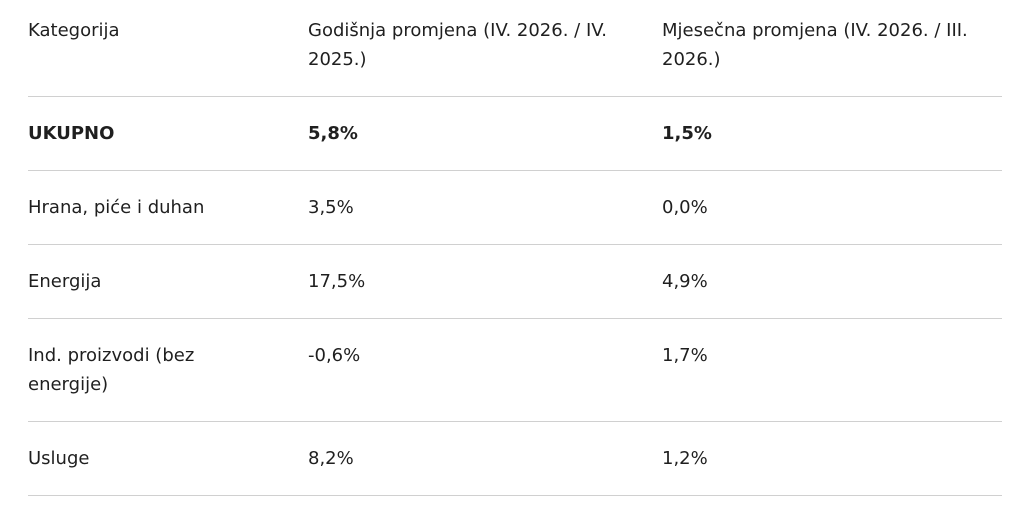 The width and height of the screenshot is (1024, 509). What do you see at coordinates (832, 458) in the screenshot?
I see `table-cell: 1,2%` at bounding box center [832, 458].